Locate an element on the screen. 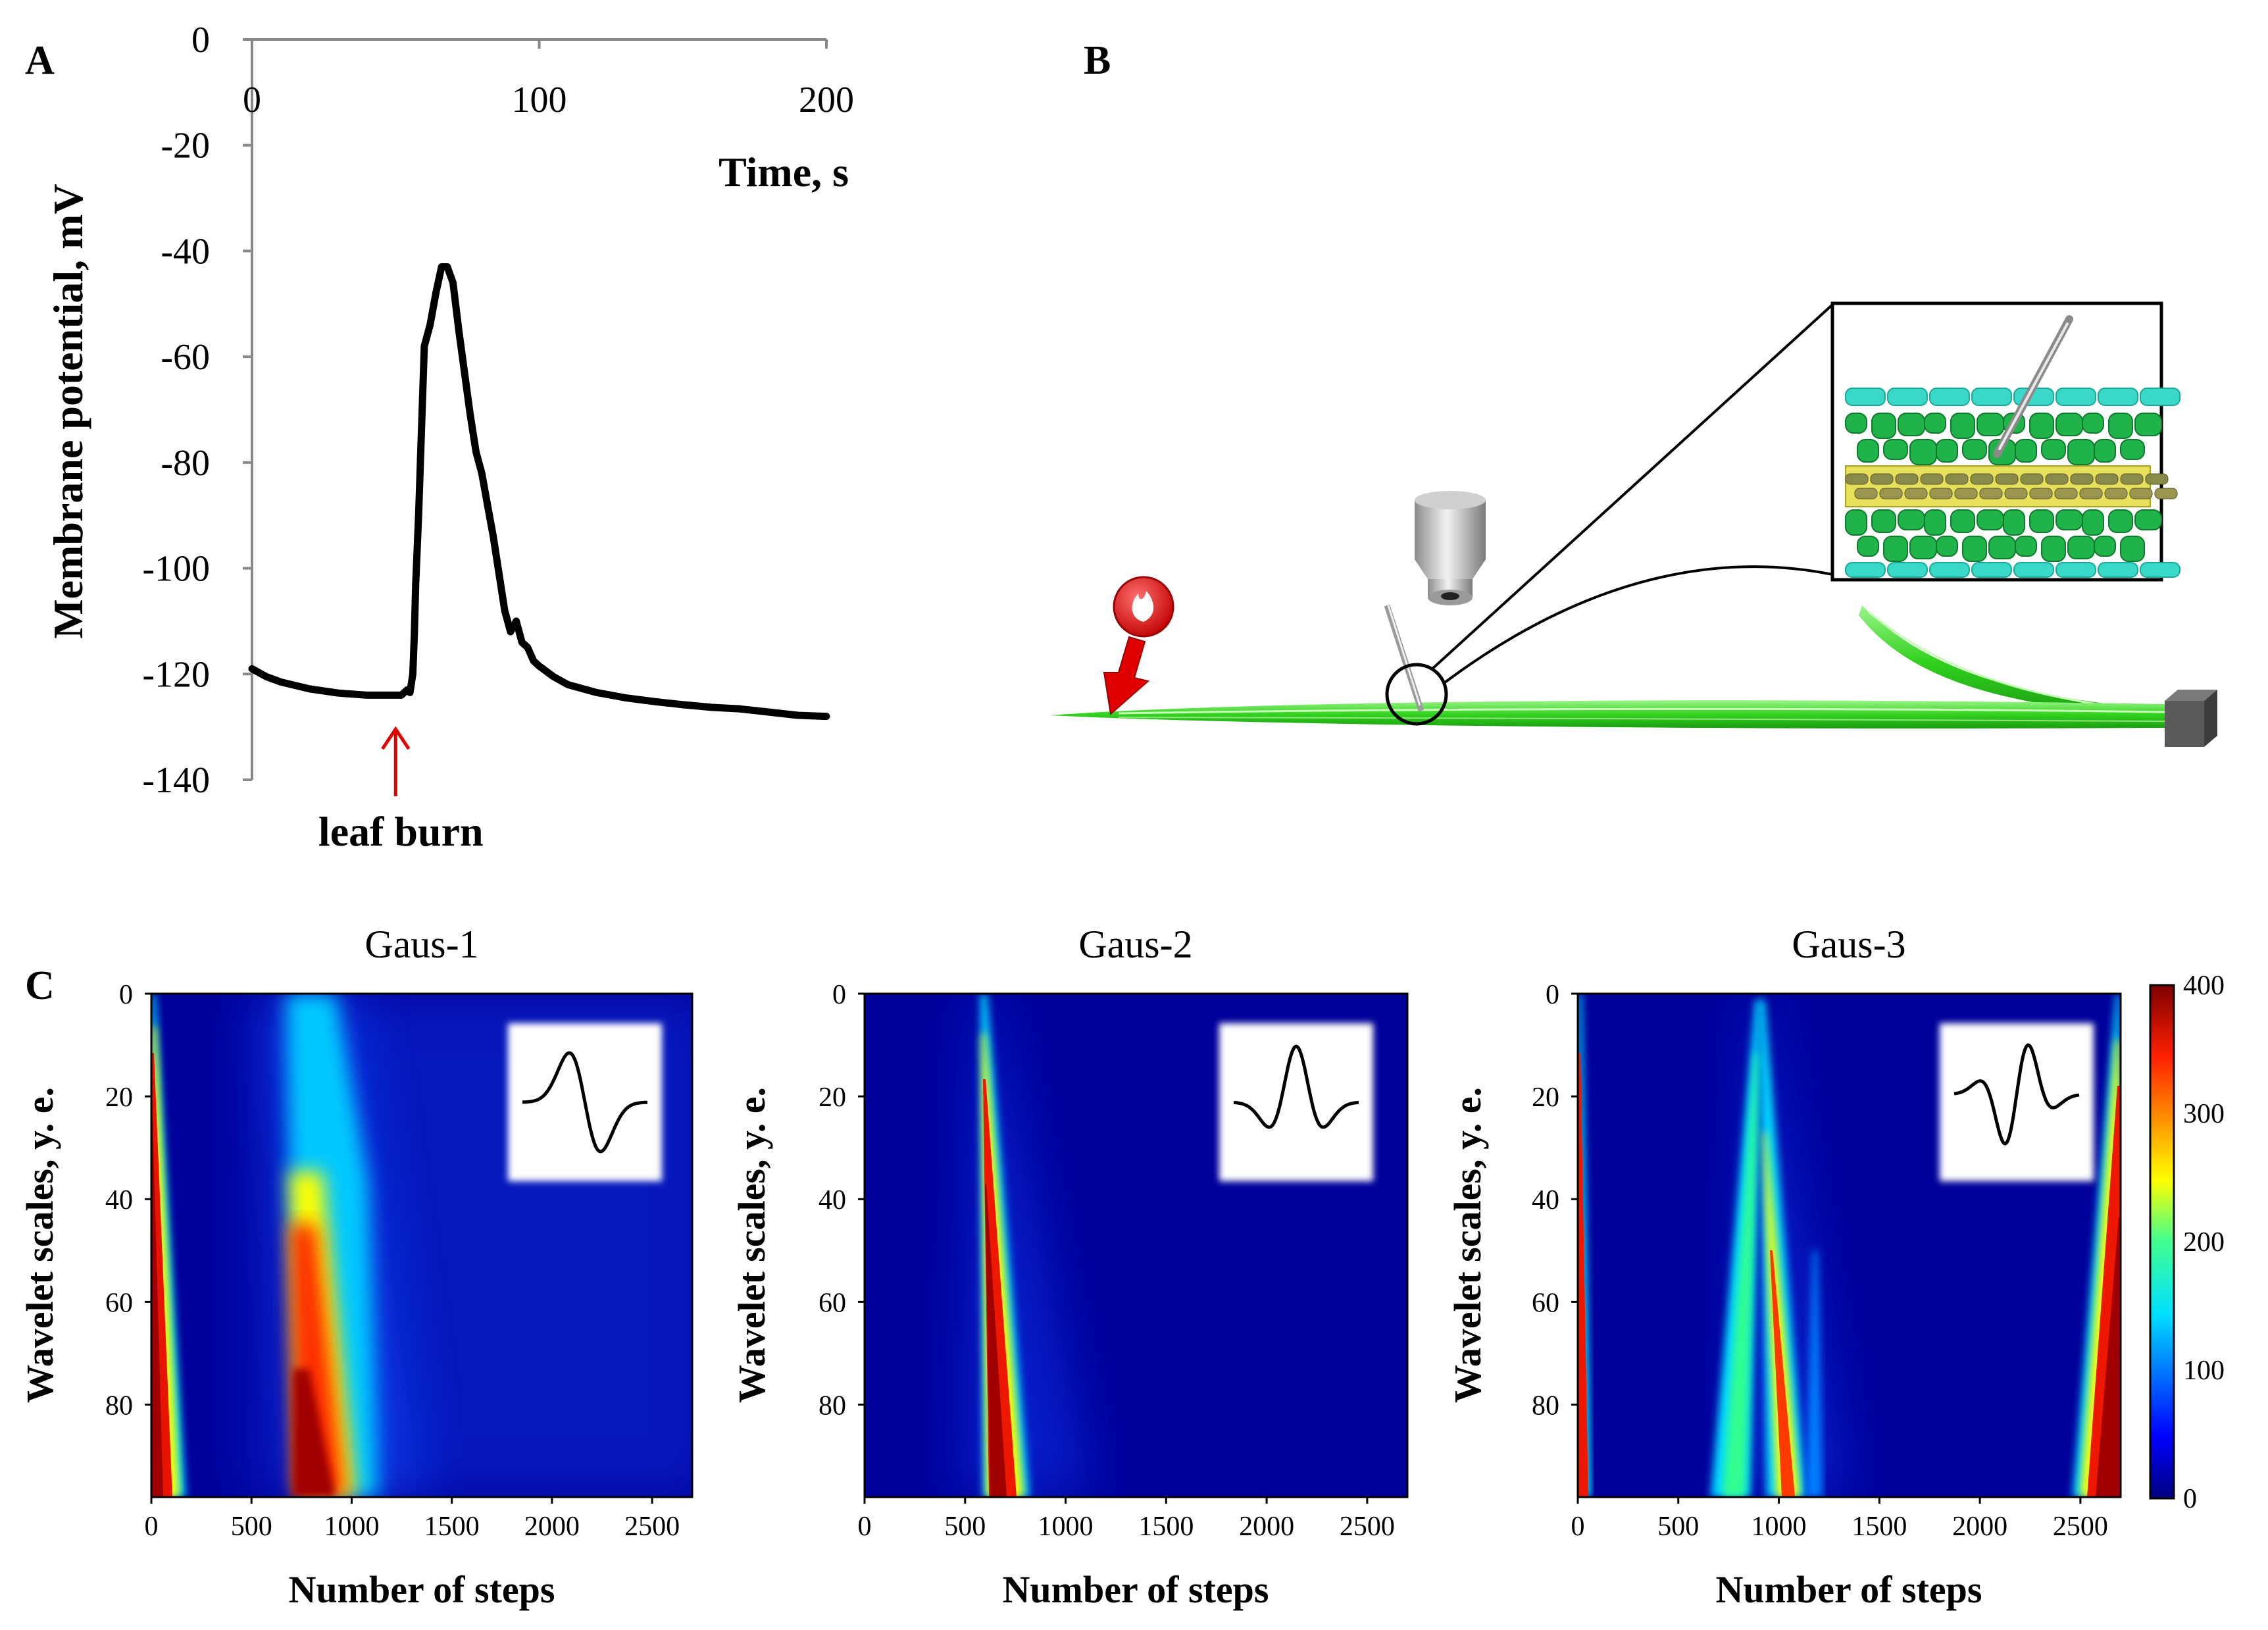  colorbar: 0 100 200 300 400 is located at coordinates (2187, 1243).